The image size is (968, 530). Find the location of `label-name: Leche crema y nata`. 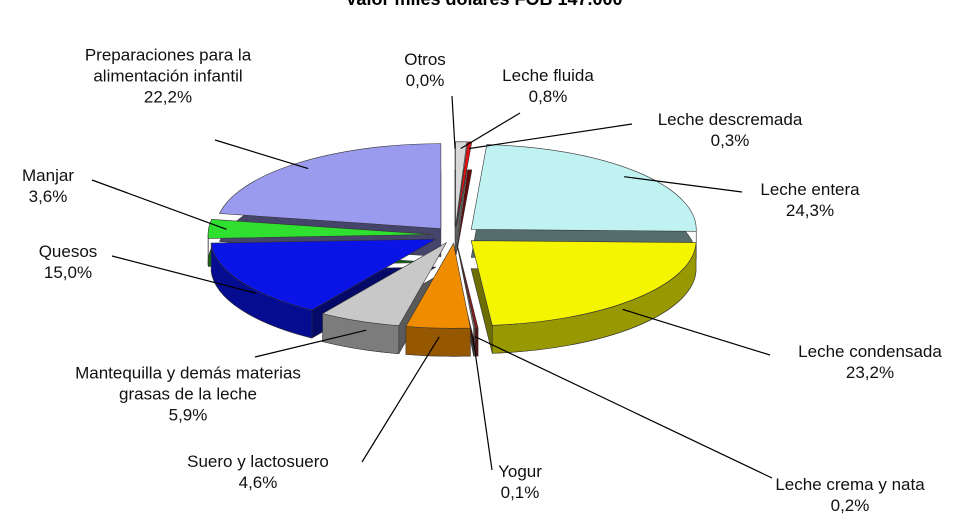

label-name: Leche crema y nata is located at coordinates (850, 484).